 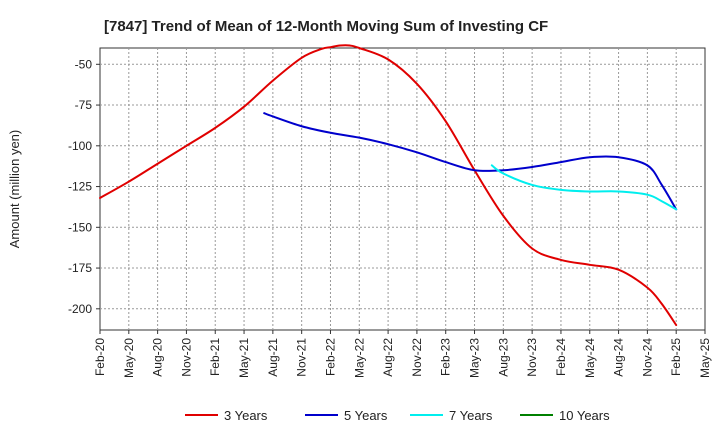 I want to click on legend-item-7-years: 7 Years, so click(x=451, y=415).